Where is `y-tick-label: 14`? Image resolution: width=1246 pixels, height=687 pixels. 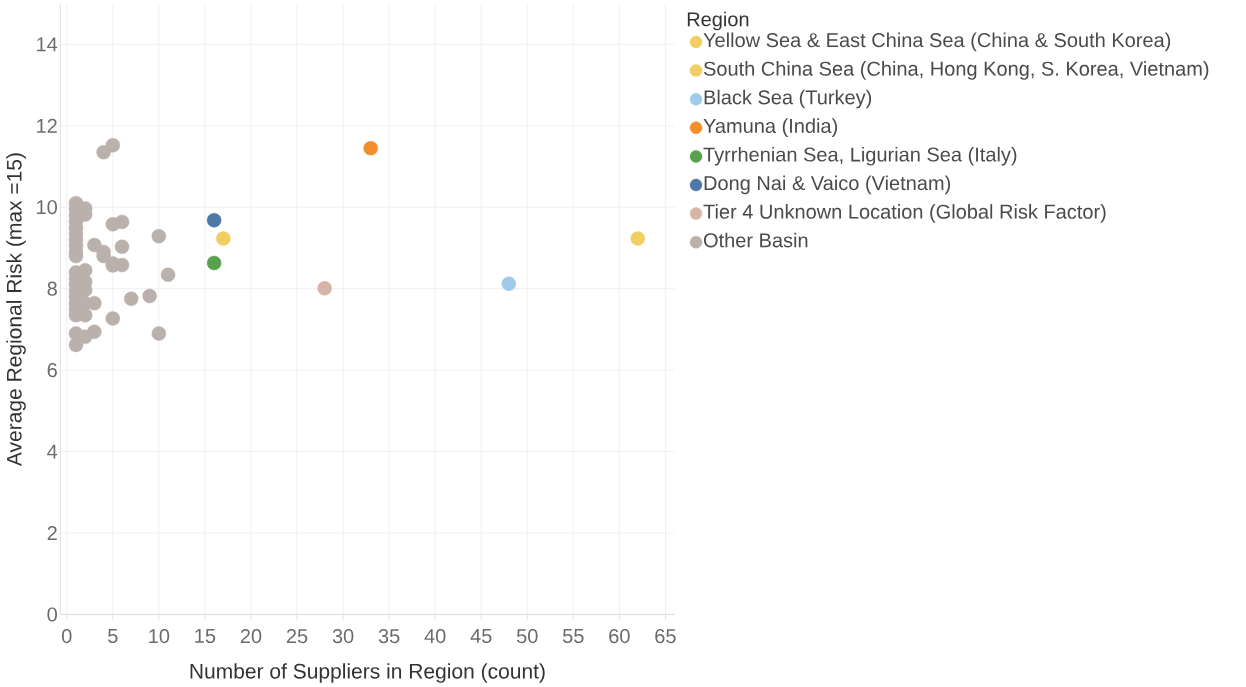 y-tick-label: 14 is located at coordinates (47, 44).